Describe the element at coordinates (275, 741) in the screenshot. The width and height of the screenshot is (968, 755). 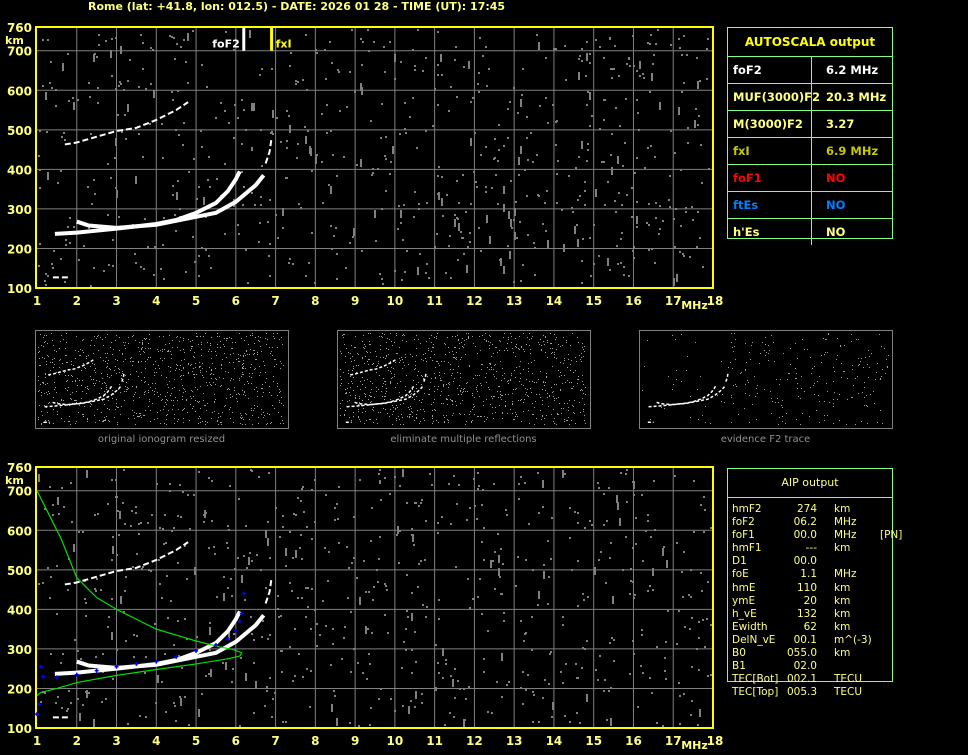
I see `x-tick-label: 7` at that location.